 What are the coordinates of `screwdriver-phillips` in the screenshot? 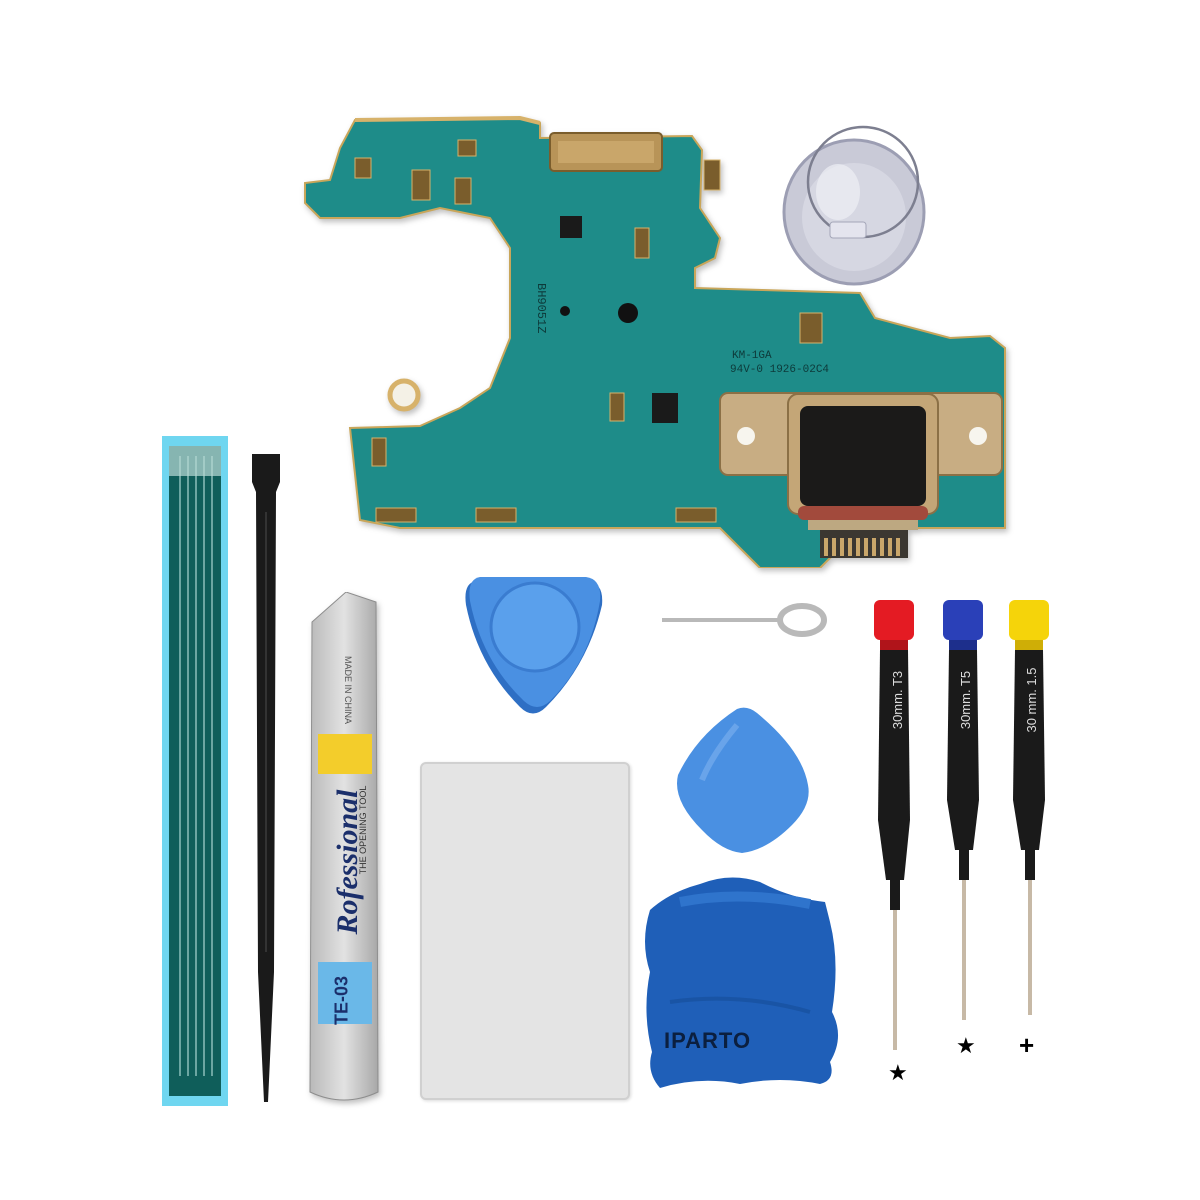 It's located at (1031, 820).